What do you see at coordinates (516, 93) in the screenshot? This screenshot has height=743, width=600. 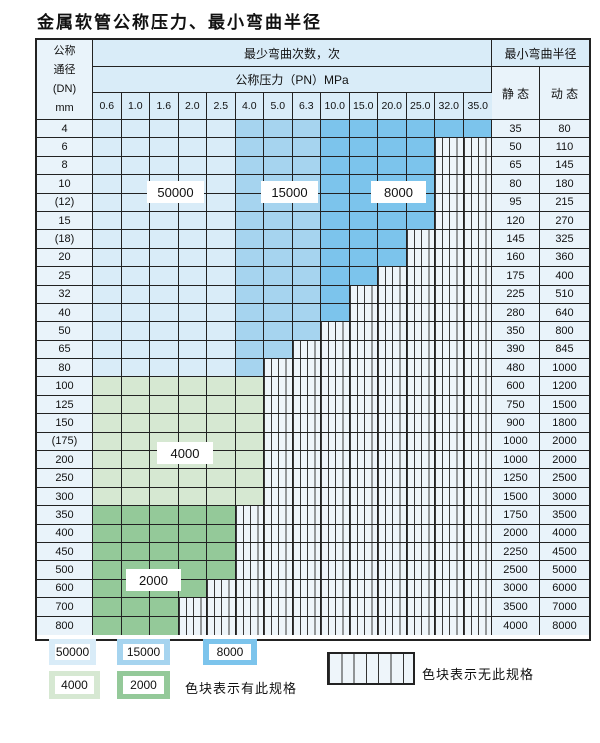 I see `static-column-header: 静 态` at bounding box center [516, 93].